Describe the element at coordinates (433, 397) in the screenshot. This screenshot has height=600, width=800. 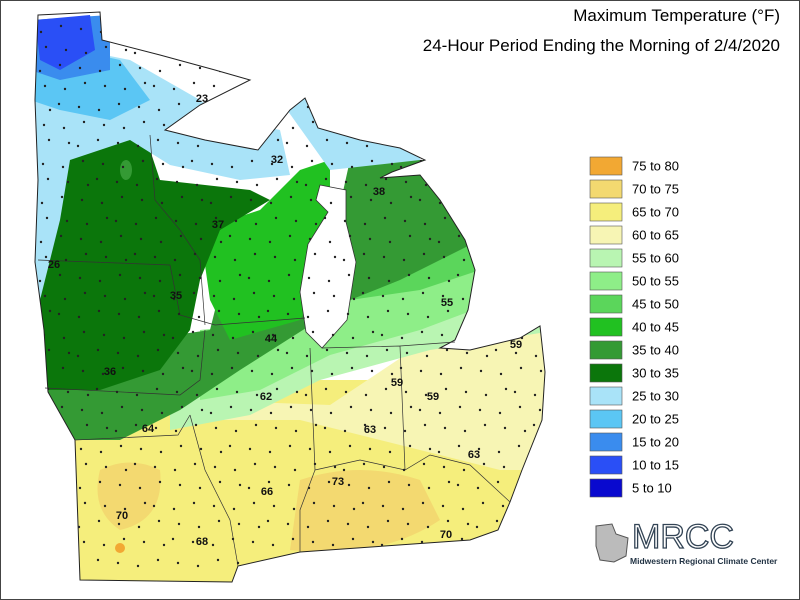
I see `station-value: 59` at that location.